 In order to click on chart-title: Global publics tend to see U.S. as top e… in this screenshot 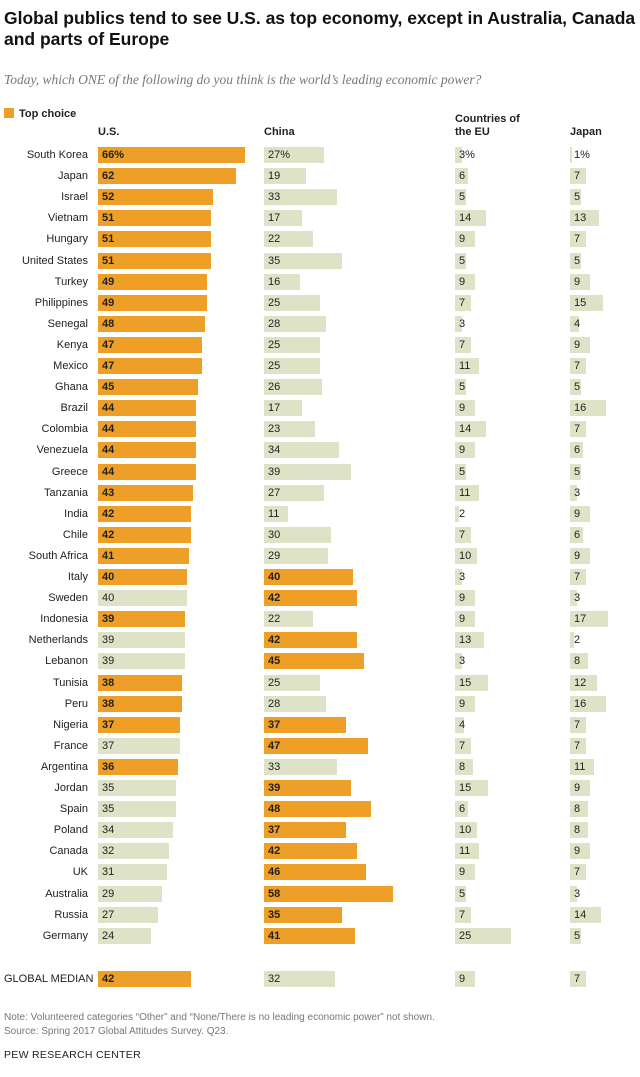, I will do `click(320, 28)`.